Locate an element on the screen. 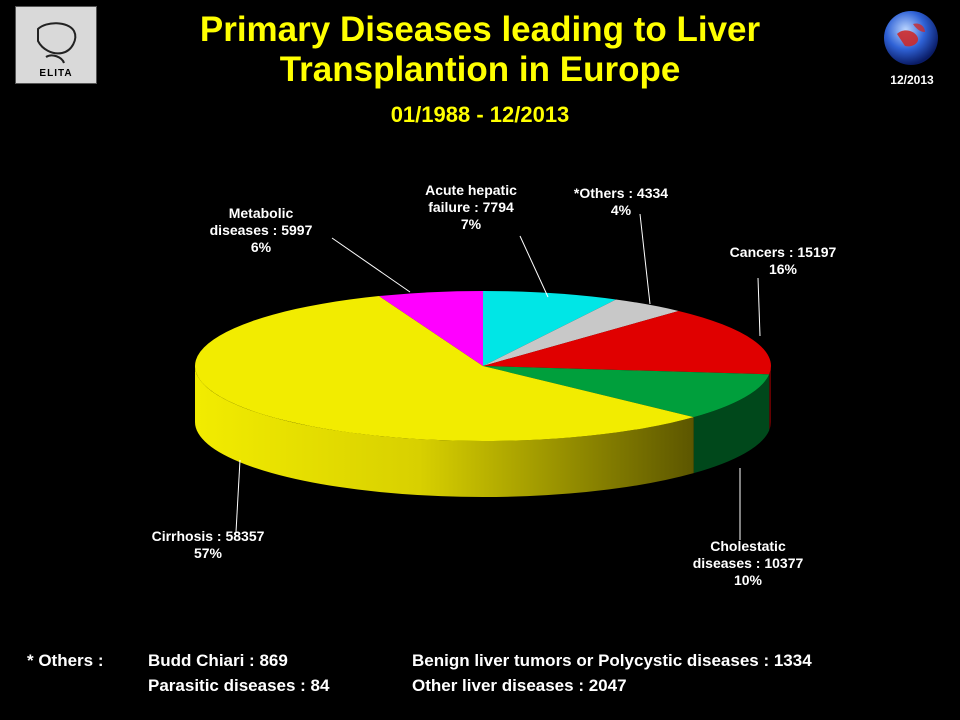  label-acute: Acute hepatic failure : 7794 7% is located at coordinates (471, 207).